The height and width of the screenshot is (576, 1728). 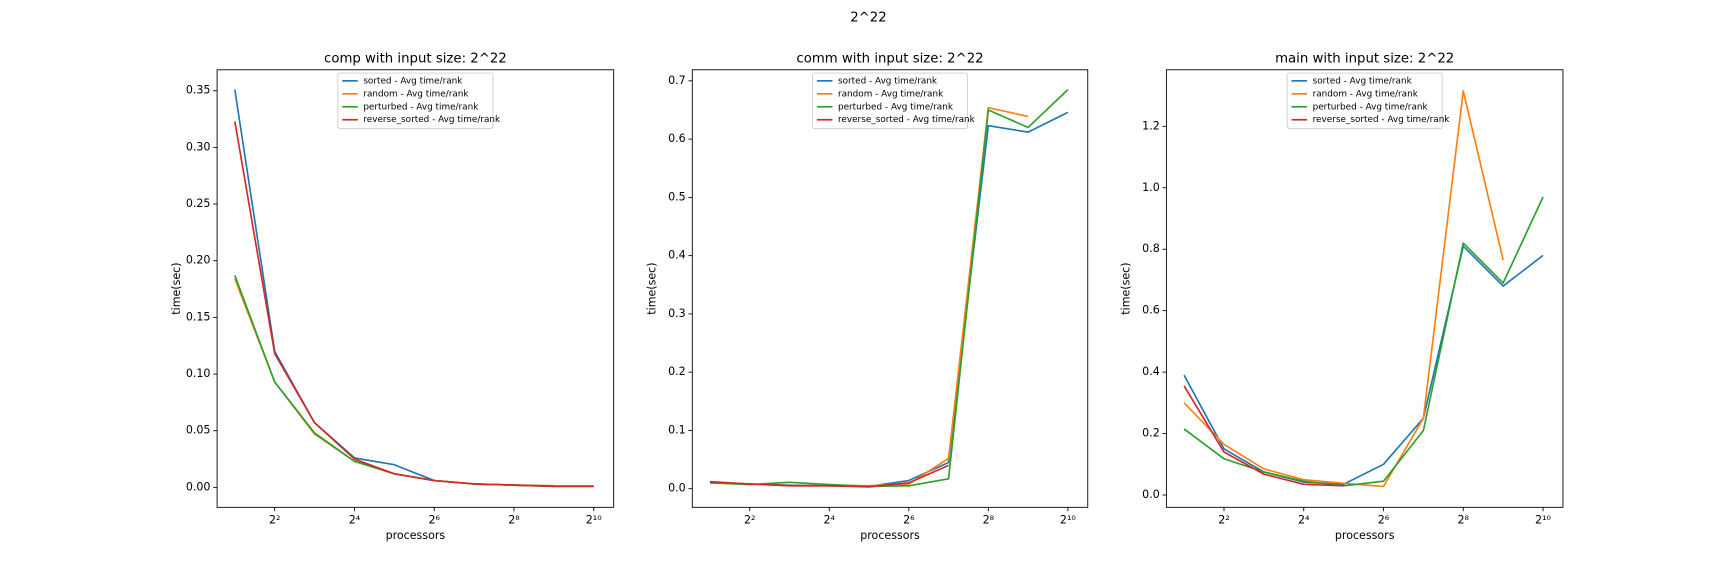 I want to click on y-tick-label: 0.00, so click(x=198, y=486).